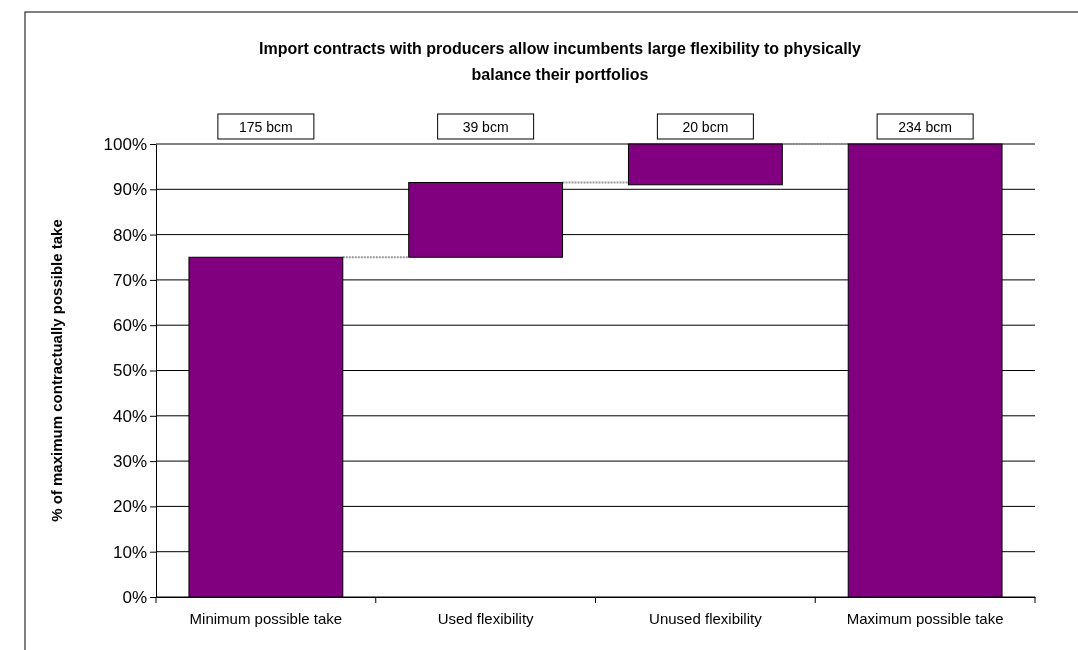  What do you see at coordinates (56, 370) in the screenshot?
I see `y-axis-title: % of maximum contractually possible take` at bounding box center [56, 370].